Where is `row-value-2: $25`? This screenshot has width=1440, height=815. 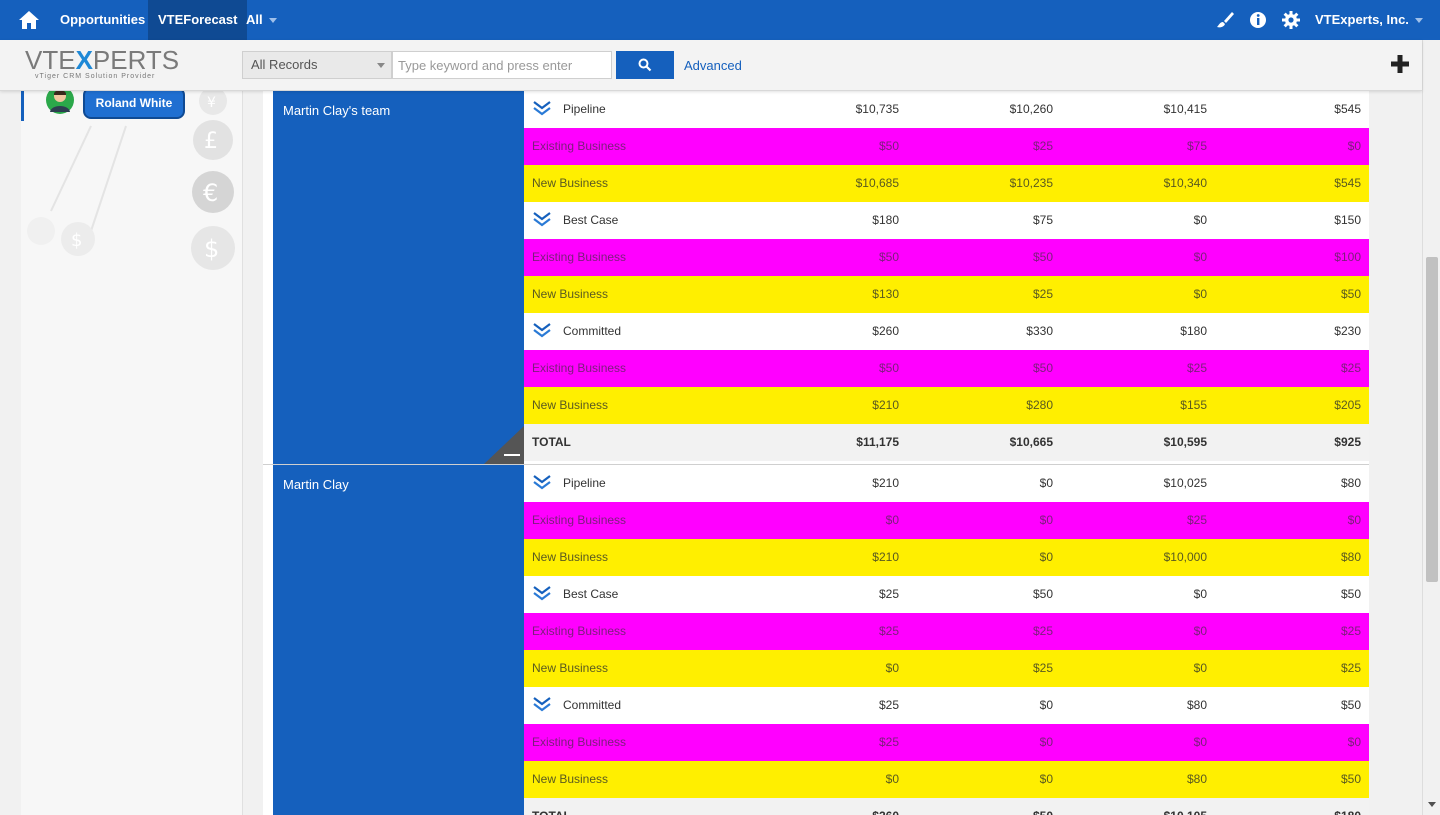
row-value-2: $25 is located at coordinates (1042, 146).